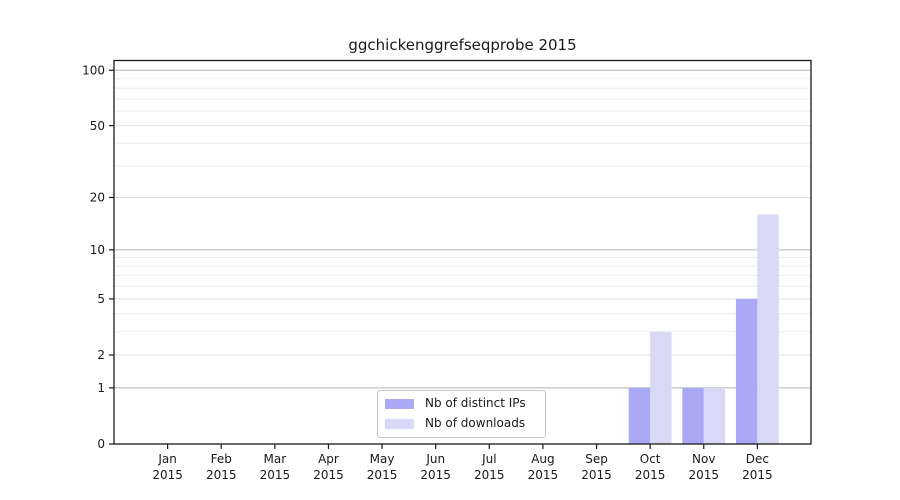 The width and height of the screenshot is (900, 500). I want to click on x-tick-label-month: Nov, so click(703, 459).